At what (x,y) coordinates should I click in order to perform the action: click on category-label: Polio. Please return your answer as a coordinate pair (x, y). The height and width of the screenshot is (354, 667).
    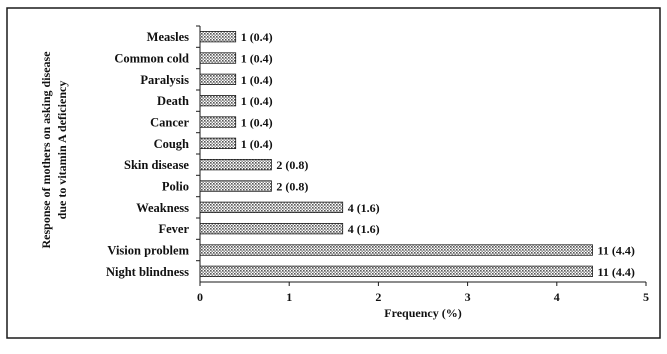
    Looking at the image, I should click on (175, 187).